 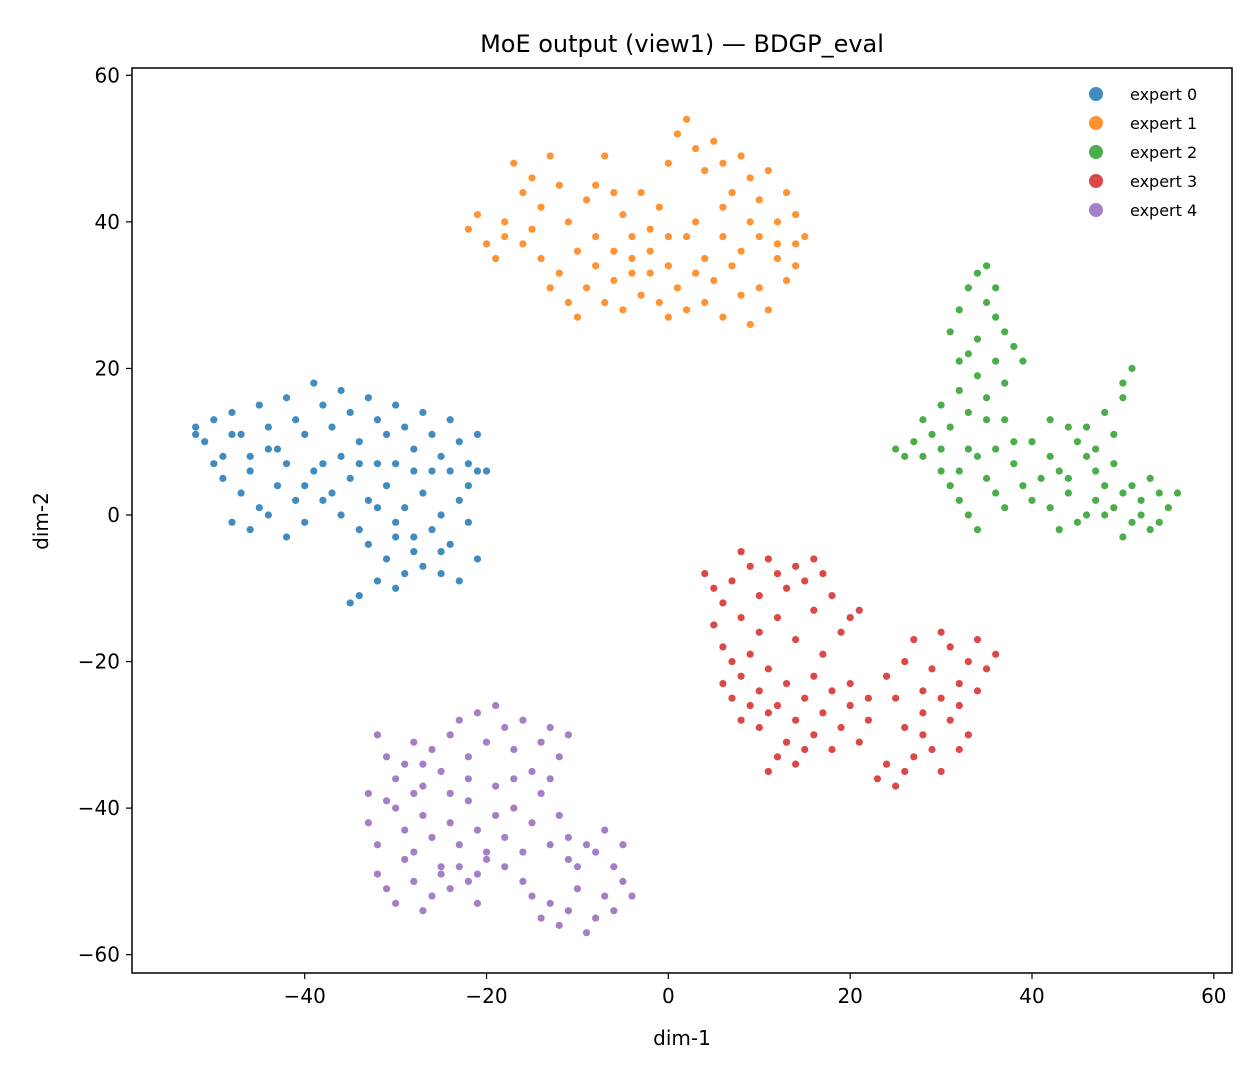 What do you see at coordinates (107, 368) in the screenshot?
I see `y-tick-label: 20` at bounding box center [107, 368].